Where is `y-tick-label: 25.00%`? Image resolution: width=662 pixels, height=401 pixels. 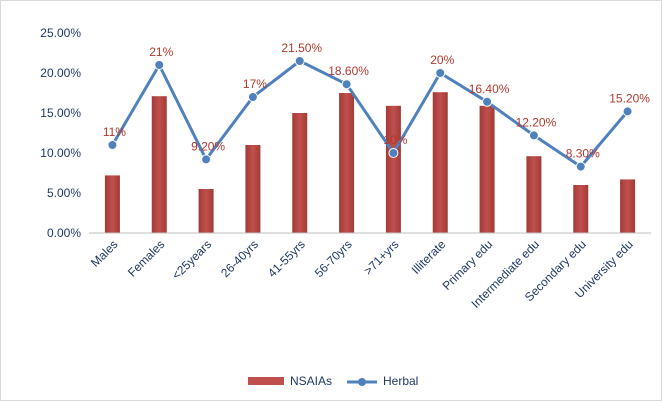 y-tick-label: 25.00% is located at coordinates (60, 33).